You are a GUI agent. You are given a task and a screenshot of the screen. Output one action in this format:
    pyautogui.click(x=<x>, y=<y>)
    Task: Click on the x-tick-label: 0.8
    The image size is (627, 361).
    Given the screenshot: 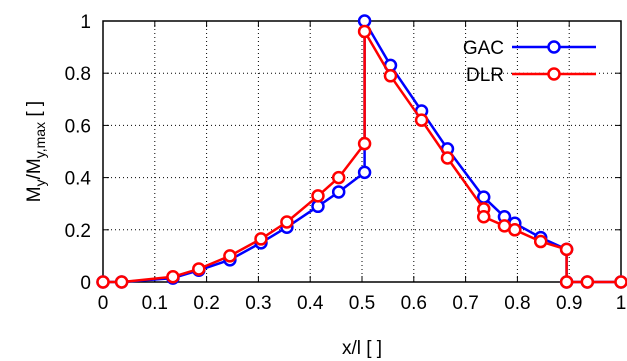 What is the action you would take?
    pyautogui.click(x=517, y=303)
    